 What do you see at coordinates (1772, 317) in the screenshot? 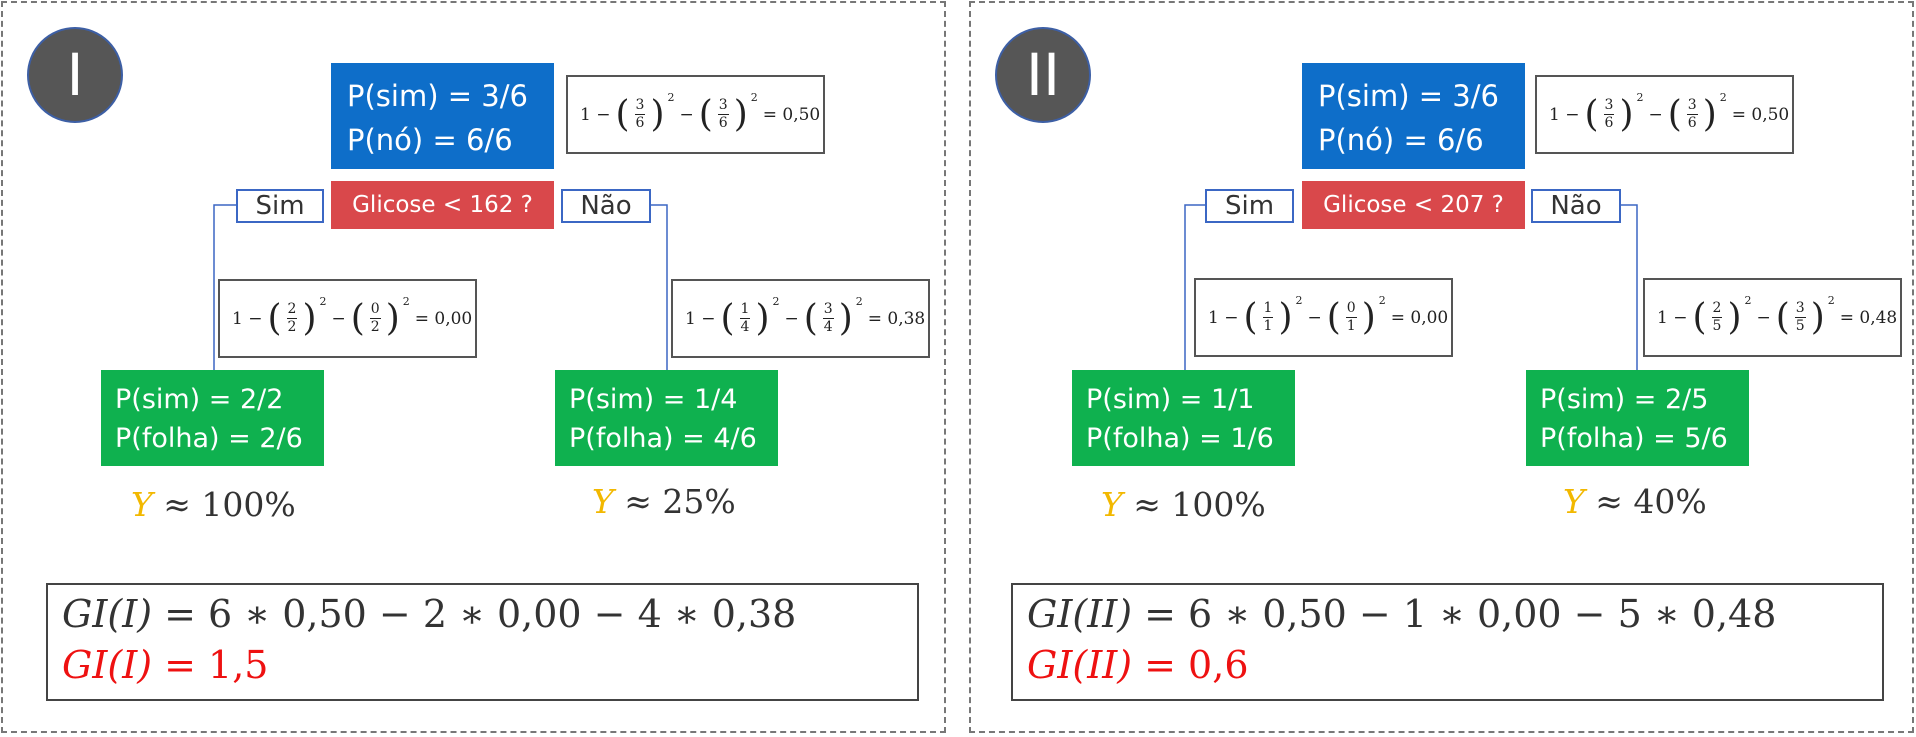
I see `right-gini-formula: 1 − (2 5) 2 − (3 5) 2 = 0,48` at bounding box center [1772, 317].